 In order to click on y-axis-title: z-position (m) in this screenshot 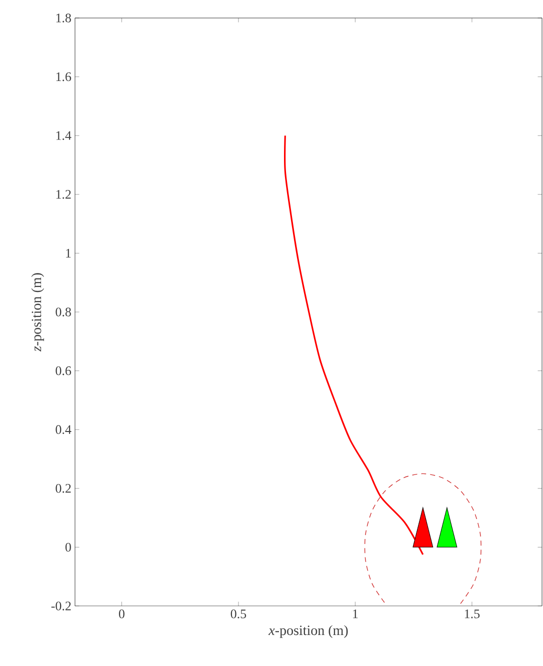, I will do `click(37, 312)`.